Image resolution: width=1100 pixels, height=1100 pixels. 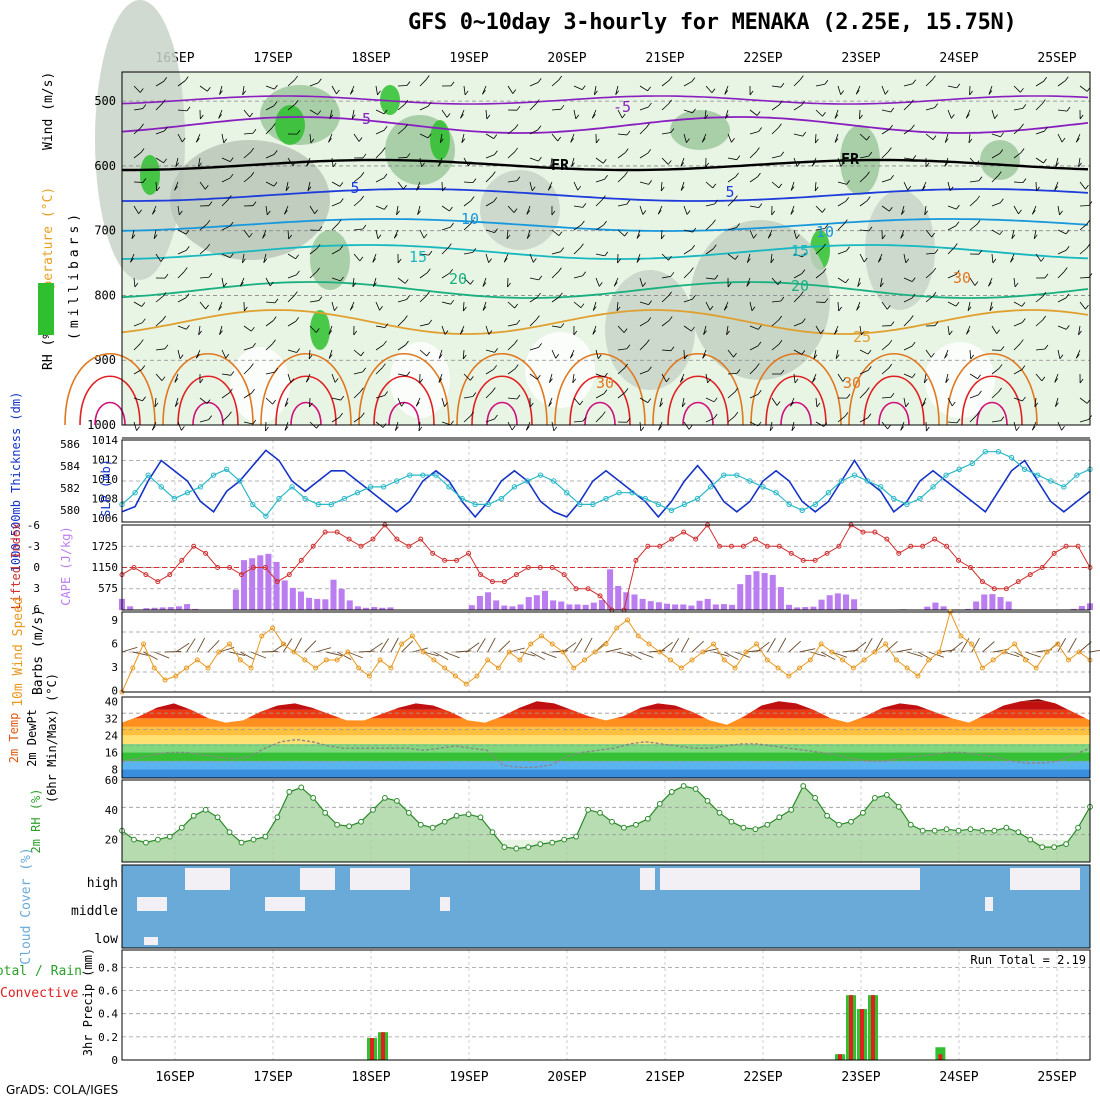 What do you see at coordinates (606, 484) in the screenshot?
I see `slp-line` at bounding box center [606, 484].